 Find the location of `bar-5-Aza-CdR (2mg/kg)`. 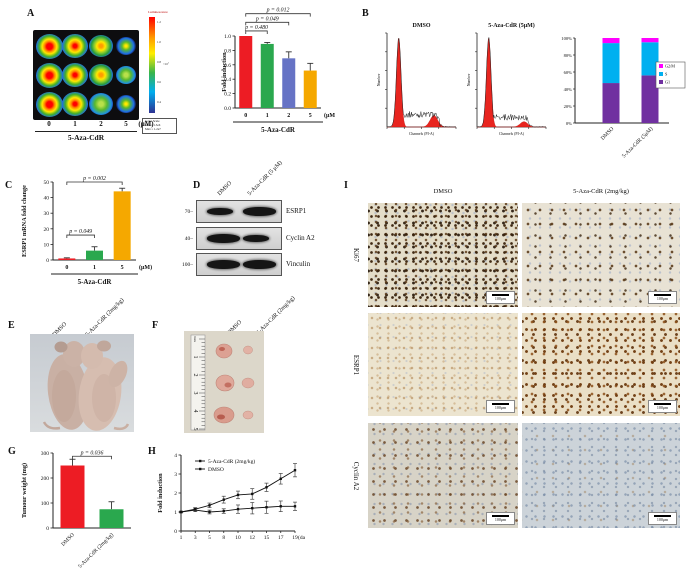

bar-5-Aza-CdR (2mg/kg) is located at coordinates (111, 518).